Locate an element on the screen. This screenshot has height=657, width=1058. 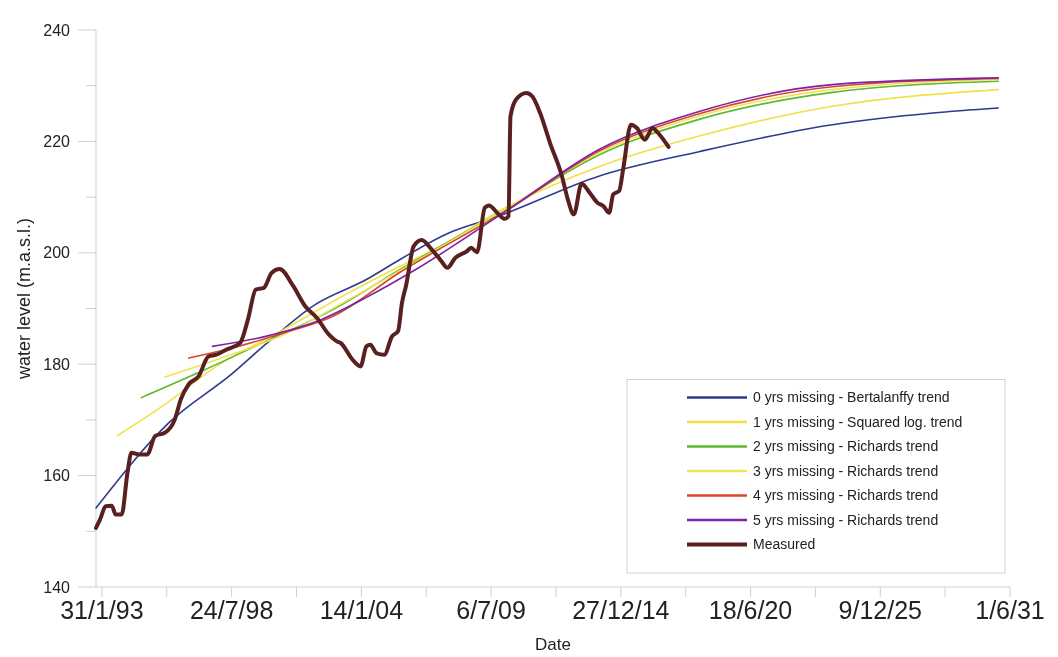
x-tick-label: 1/6/31 is located at coordinates (1010, 610).